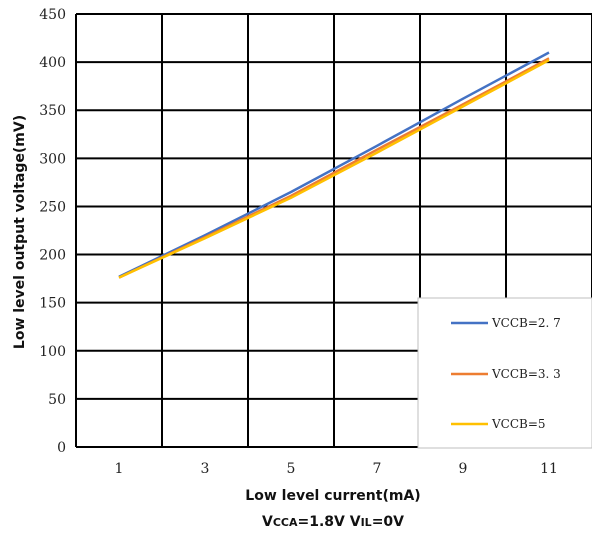 The width and height of the screenshot is (592, 537). What do you see at coordinates (52, 256) in the screenshot?
I see `y-tick-label-4: 200` at bounding box center [52, 256].